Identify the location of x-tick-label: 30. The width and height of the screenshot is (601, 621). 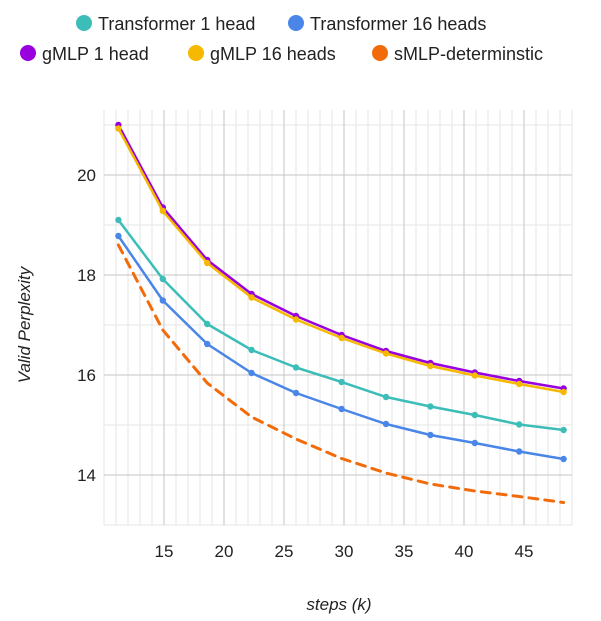
(344, 551).